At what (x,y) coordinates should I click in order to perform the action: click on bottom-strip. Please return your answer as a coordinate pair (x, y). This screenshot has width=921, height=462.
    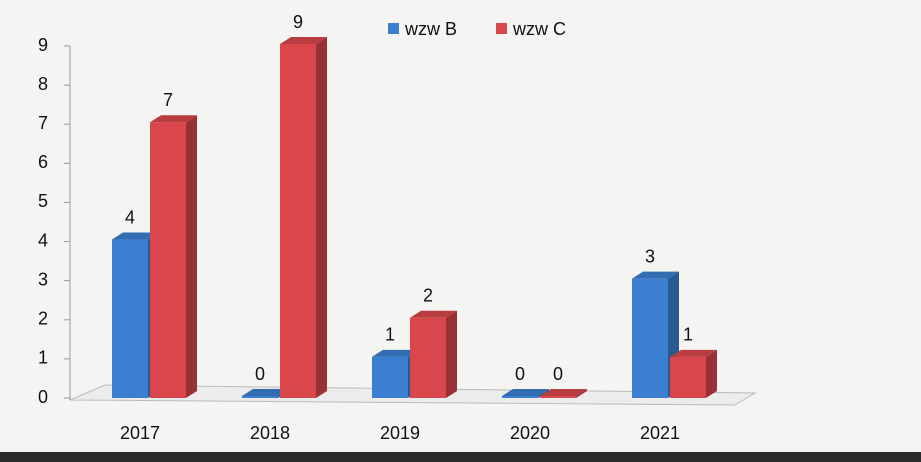
    Looking at the image, I should click on (460, 457).